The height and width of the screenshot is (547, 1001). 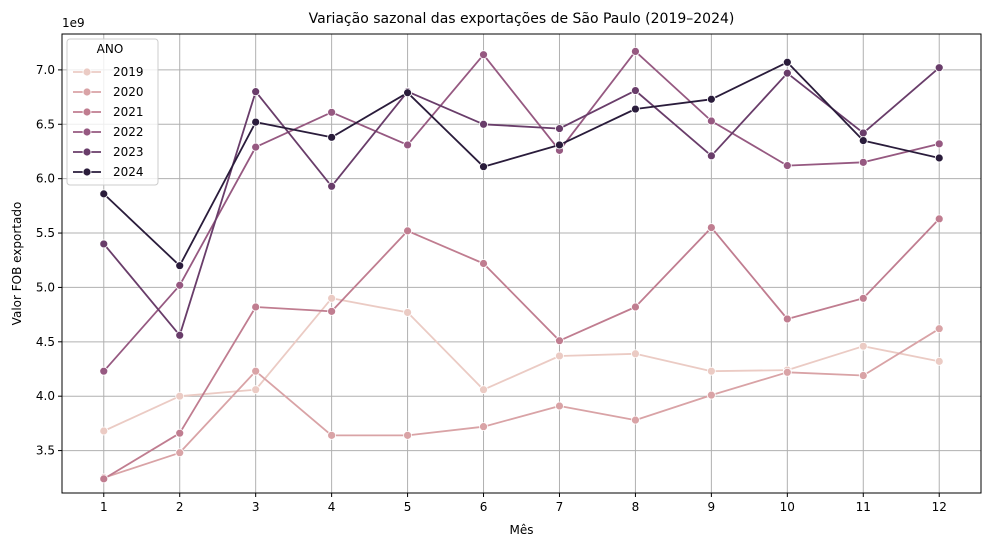 What do you see at coordinates (45, 396) in the screenshot?
I see `y-tick-label: 4.0` at bounding box center [45, 396].